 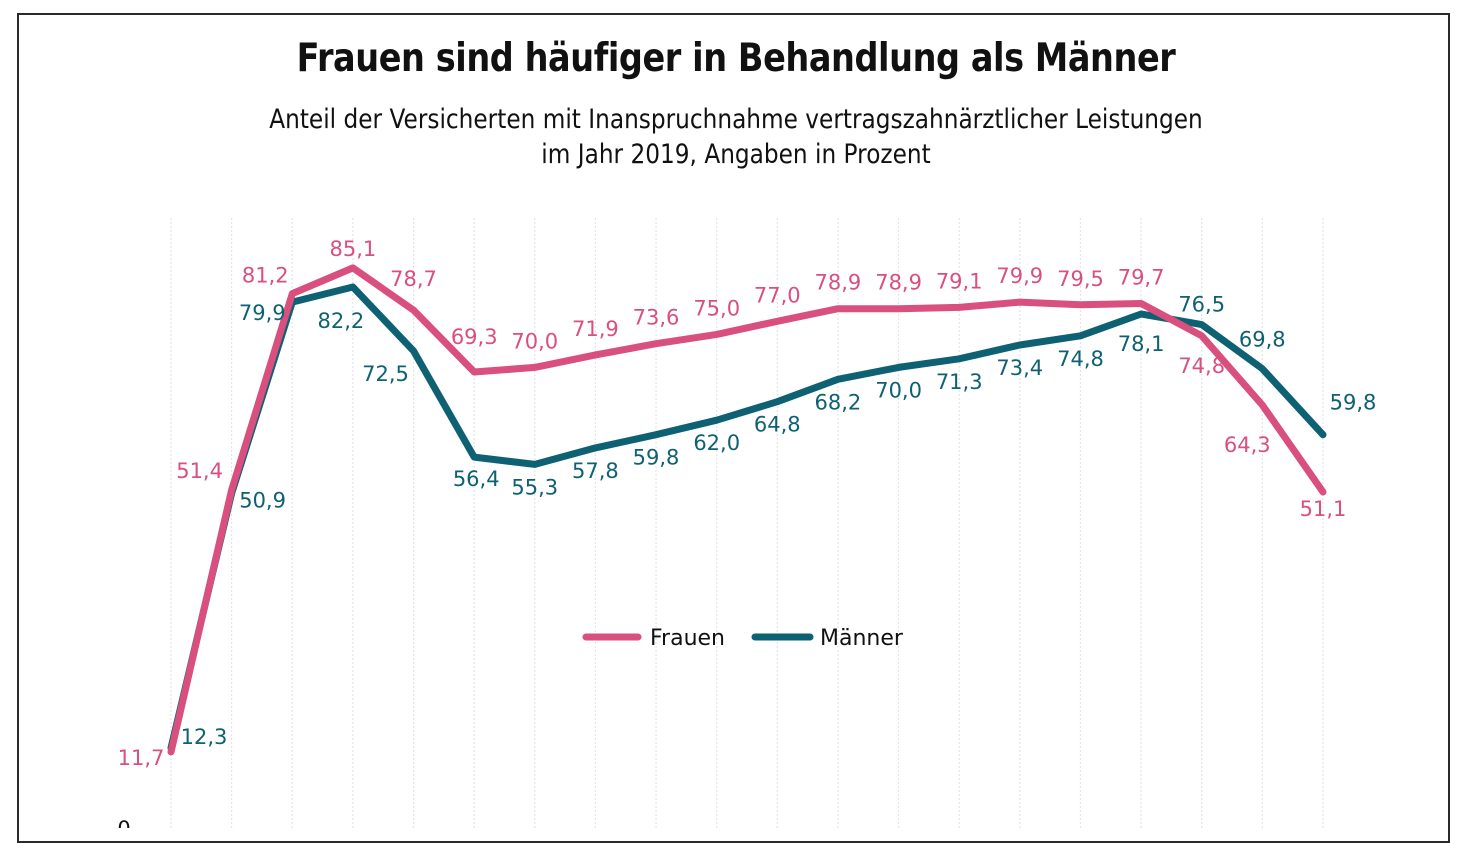 What do you see at coordinates (353, 249) in the screenshot?
I see `data-label-frauen: 85,1` at bounding box center [353, 249].